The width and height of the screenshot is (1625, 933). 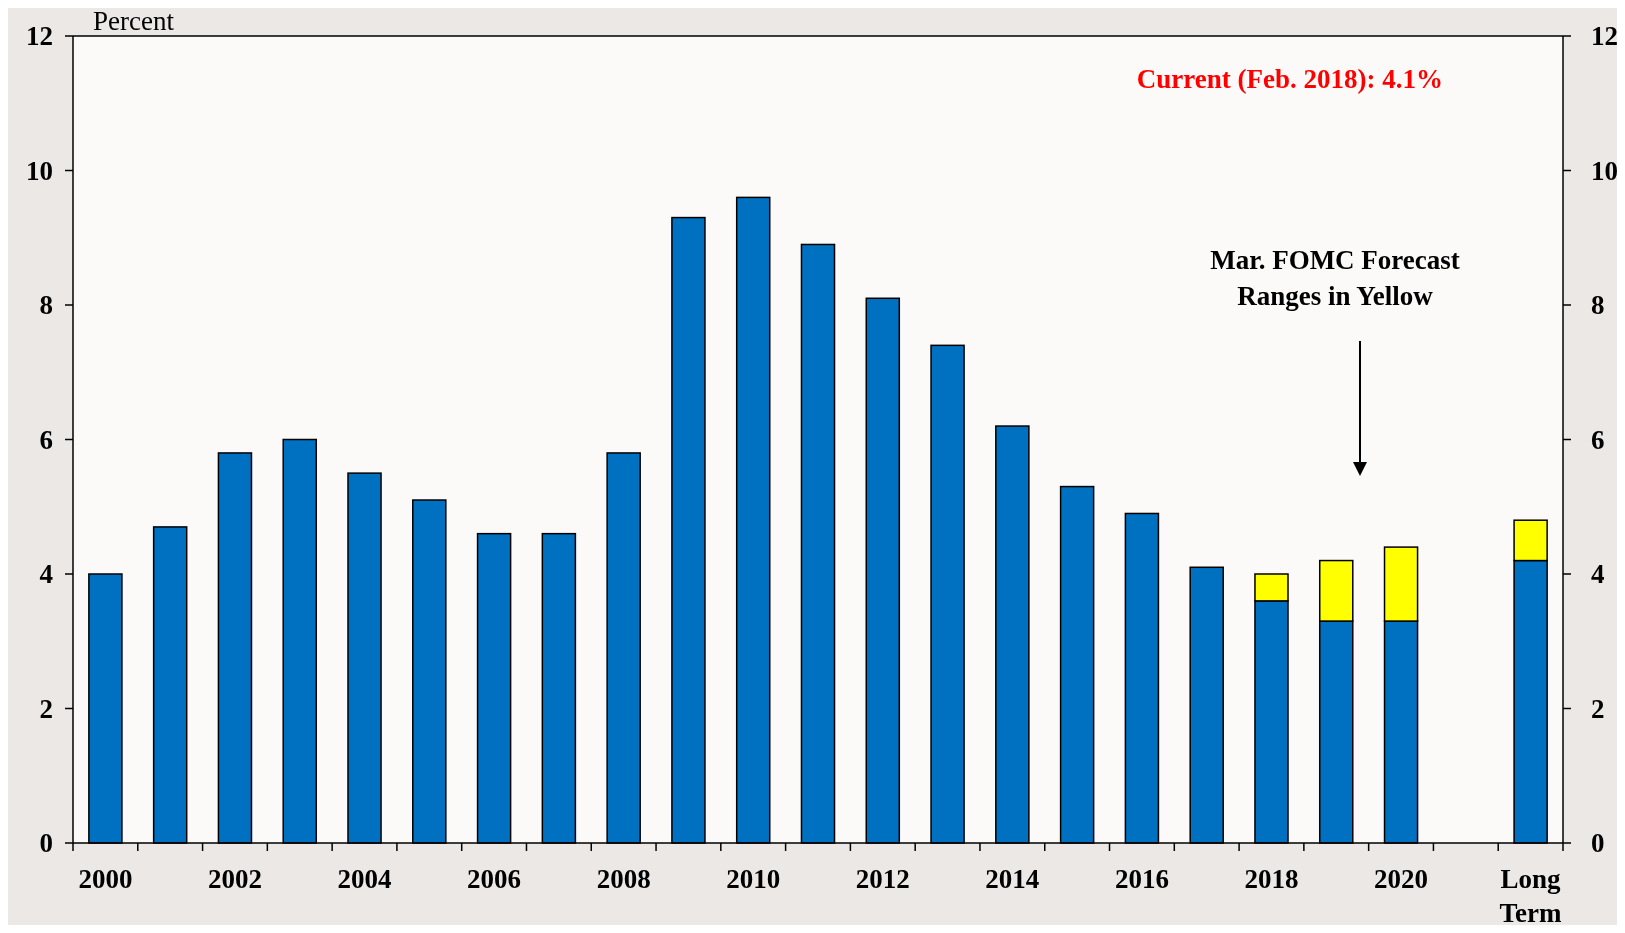 I want to click on x-tick-label: 2008, so click(x=623, y=879).